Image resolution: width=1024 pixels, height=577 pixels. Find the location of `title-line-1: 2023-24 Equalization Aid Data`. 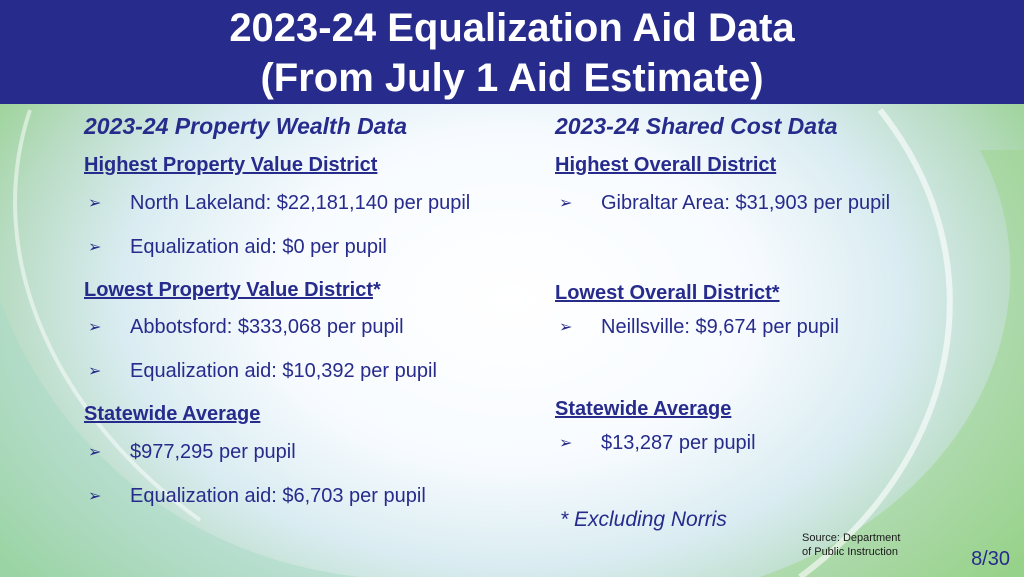

title-line-1: 2023-24 Equalization Aid Data is located at coordinates (512, 28).